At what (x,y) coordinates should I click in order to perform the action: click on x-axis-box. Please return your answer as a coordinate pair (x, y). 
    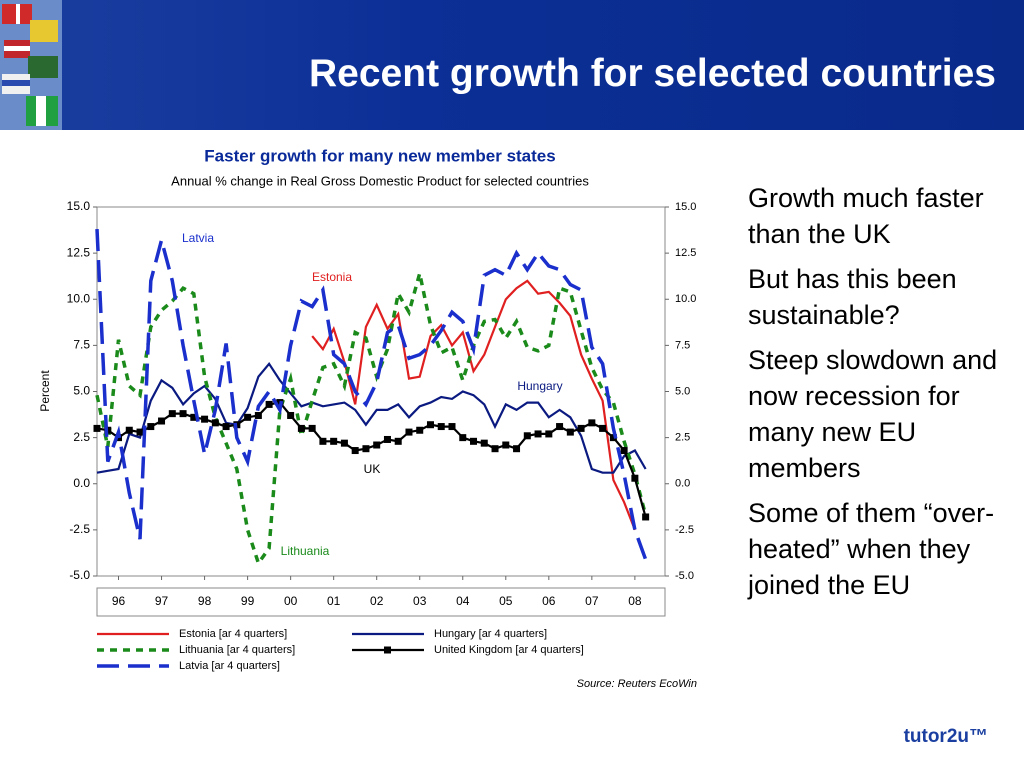
    Looking at the image, I should click on (381, 602).